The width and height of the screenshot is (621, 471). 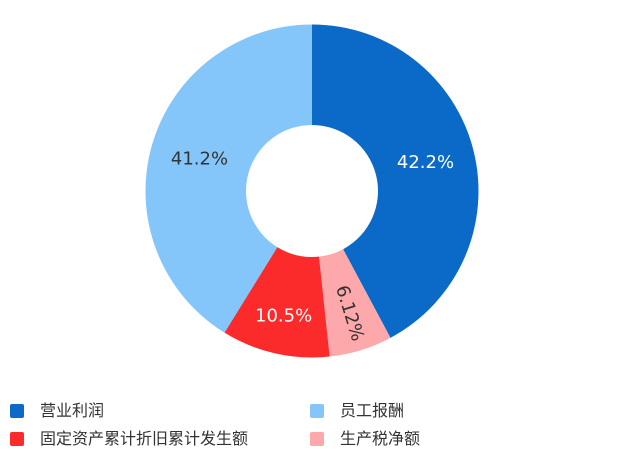 What do you see at coordinates (463, 411) in the screenshot?
I see `legend-item-employee-compensation: 员工报酬` at bounding box center [463, 411].